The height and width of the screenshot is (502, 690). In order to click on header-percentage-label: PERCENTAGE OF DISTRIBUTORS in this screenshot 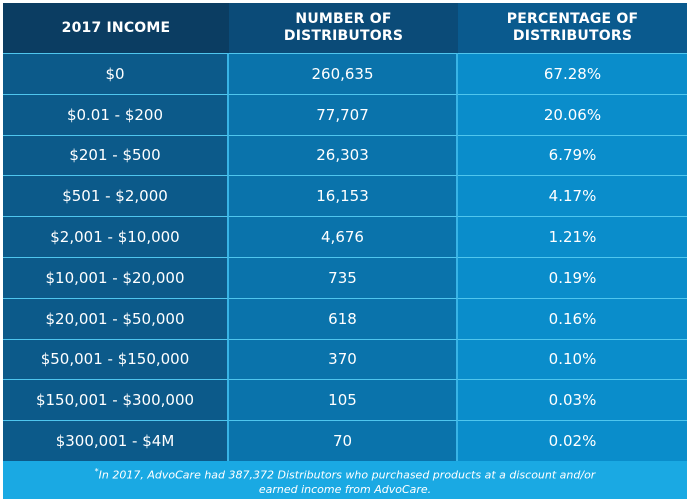, I will do `click(572, 27)`.